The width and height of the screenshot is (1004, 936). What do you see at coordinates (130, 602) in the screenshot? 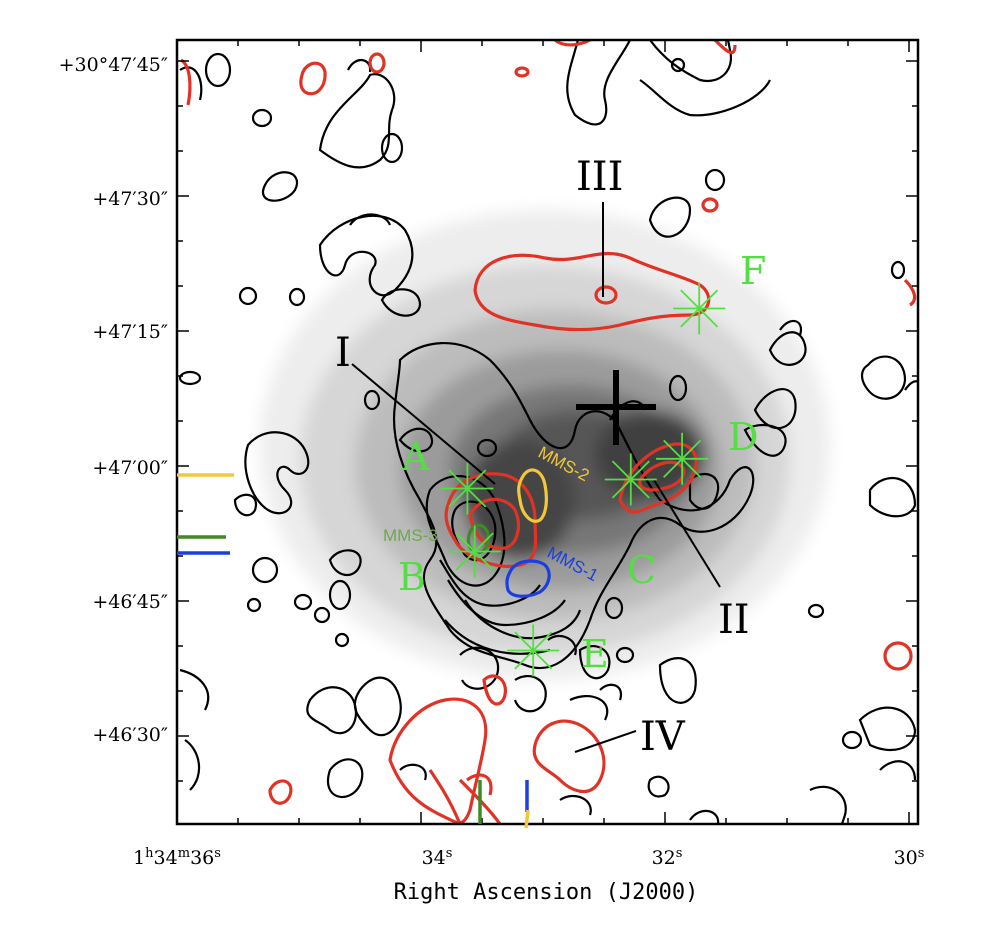
I see `y-tick-label: +46′45″` at bounding box center [130, 602].